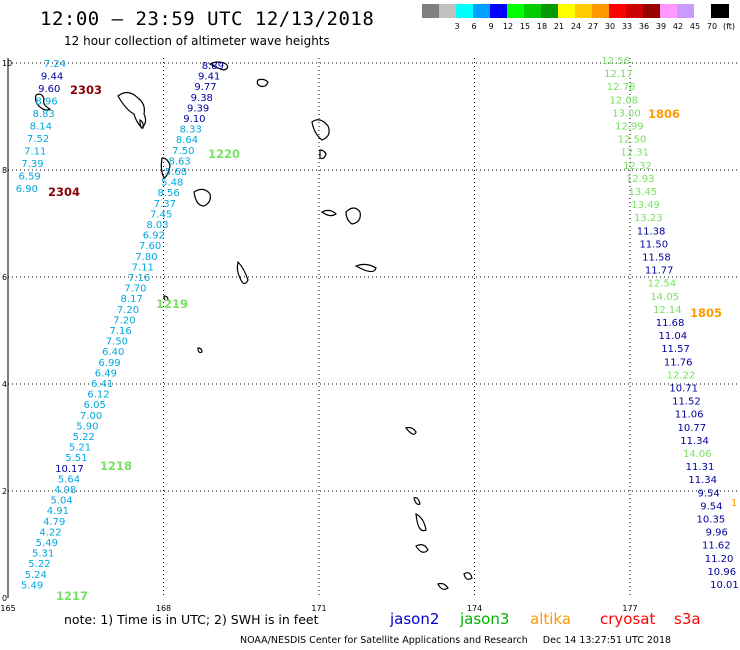 The image size is (740, 650). Describe the element at coordinates (615, 61) in the screenshot. I see `wave-height-value: 12.56` at that location.